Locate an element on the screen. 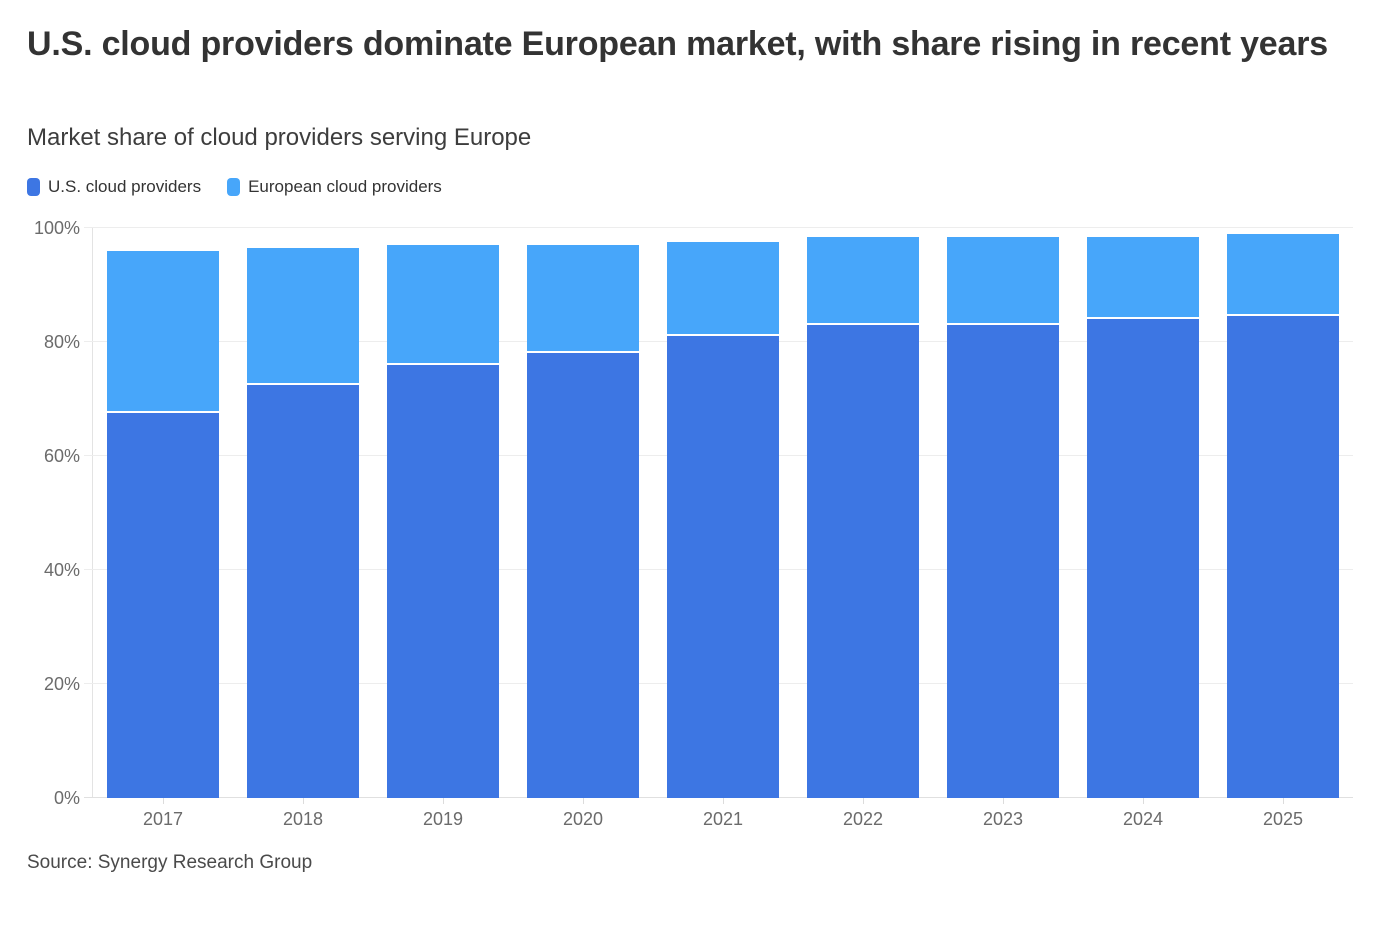 This screenshot has width=1400, height=935. bar-2021: 2021 is located at coordinates (723, 528).